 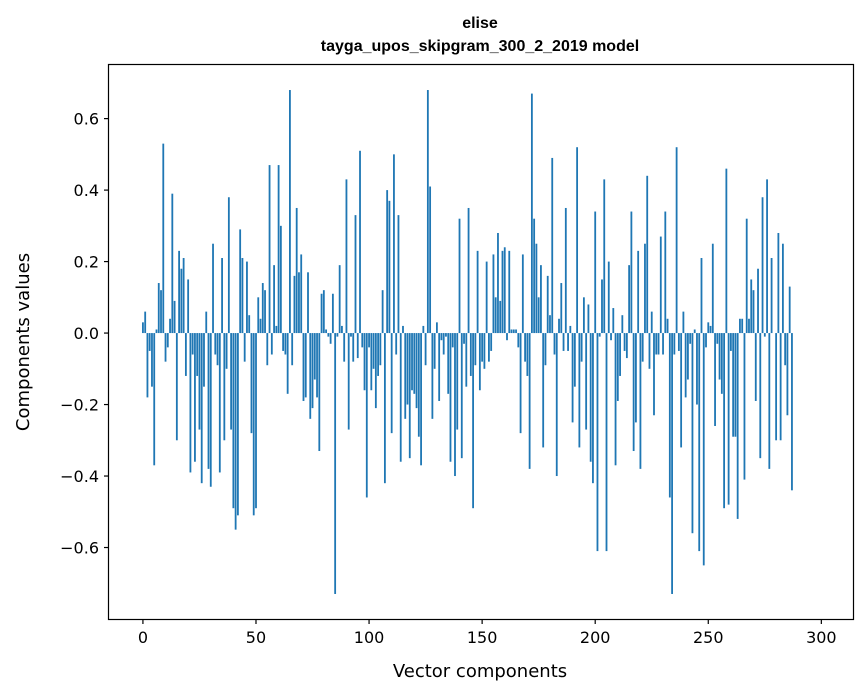 What do you see at coordinates (595, 637) in the screenshot?
I see `x-tick-label: 200` at bounding box center [595, 637].